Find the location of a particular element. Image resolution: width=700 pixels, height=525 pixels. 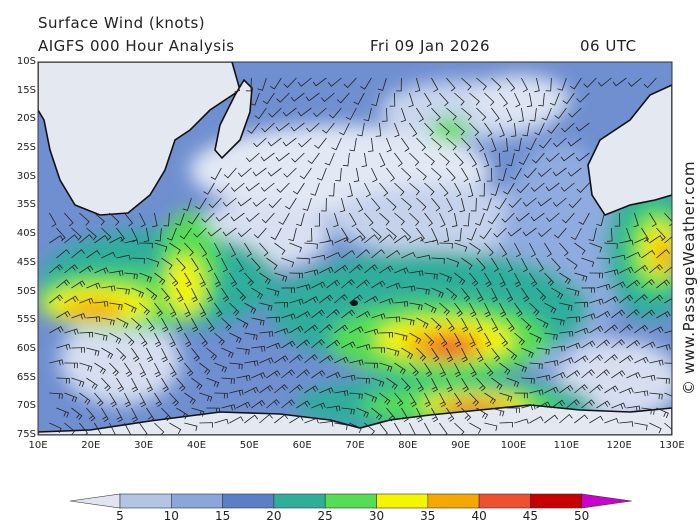

lat-label-70S: 70S is located at coordinates (26, 406).